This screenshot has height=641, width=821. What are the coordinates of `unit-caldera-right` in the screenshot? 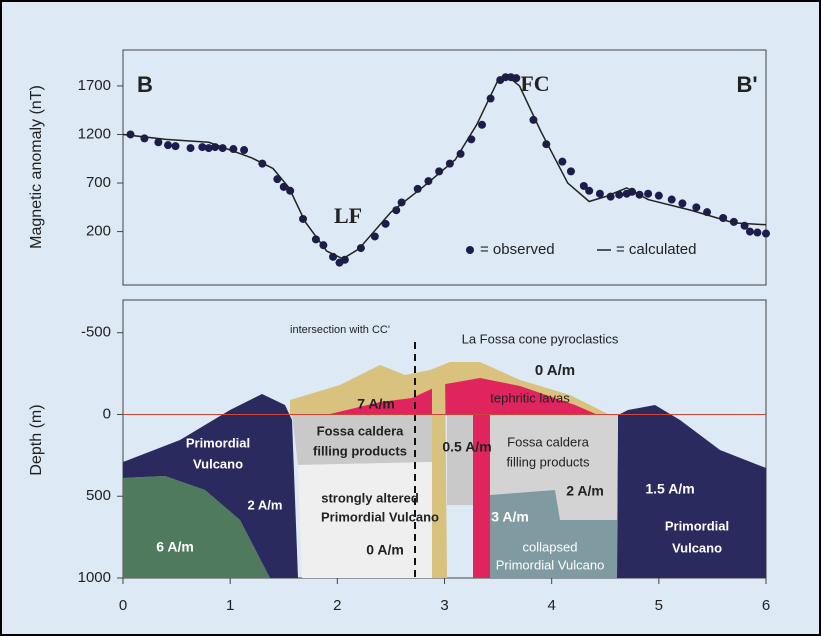 It's located at (554, 467).